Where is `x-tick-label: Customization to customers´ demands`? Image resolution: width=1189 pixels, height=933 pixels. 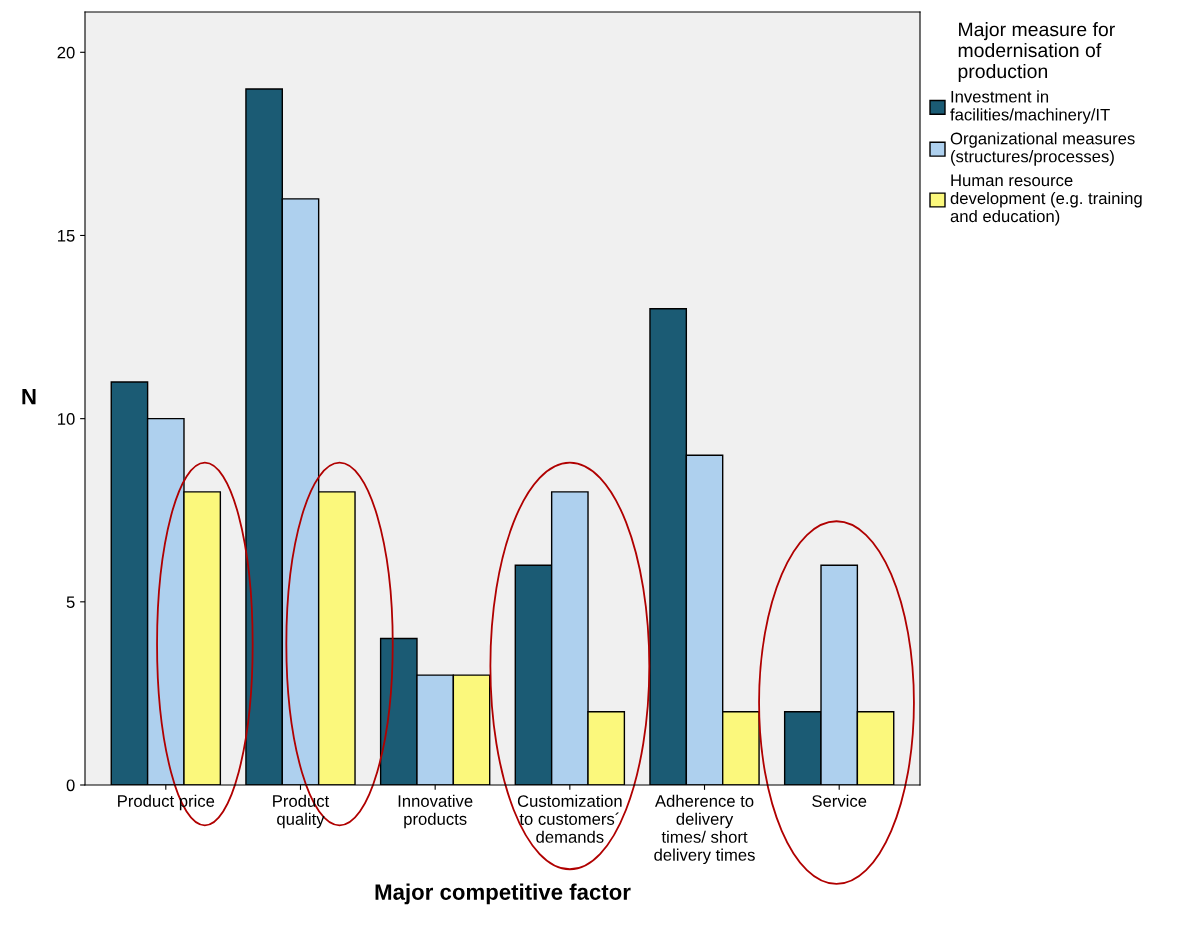
x-tick-label: Customization to customers´ demands is located at coordinates (569, 818).